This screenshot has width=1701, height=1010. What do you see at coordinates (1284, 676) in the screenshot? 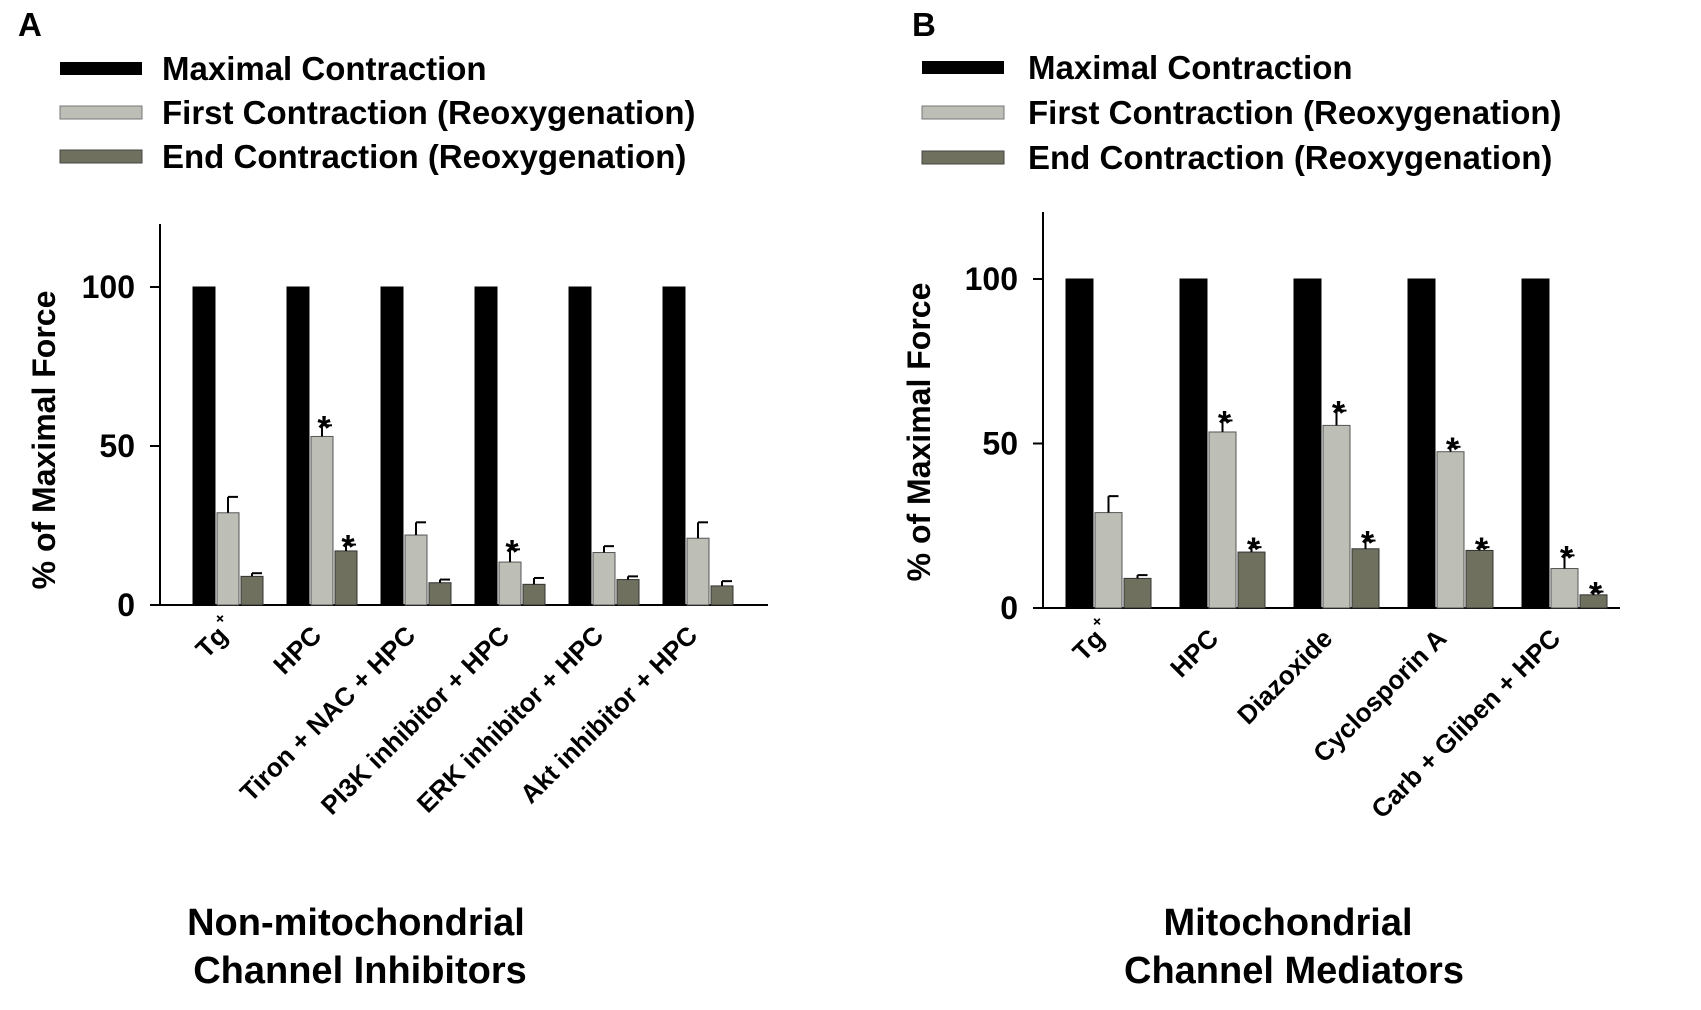
I see `panel-b-category-label: Diazoxide` at bounding box center [1284, 676].